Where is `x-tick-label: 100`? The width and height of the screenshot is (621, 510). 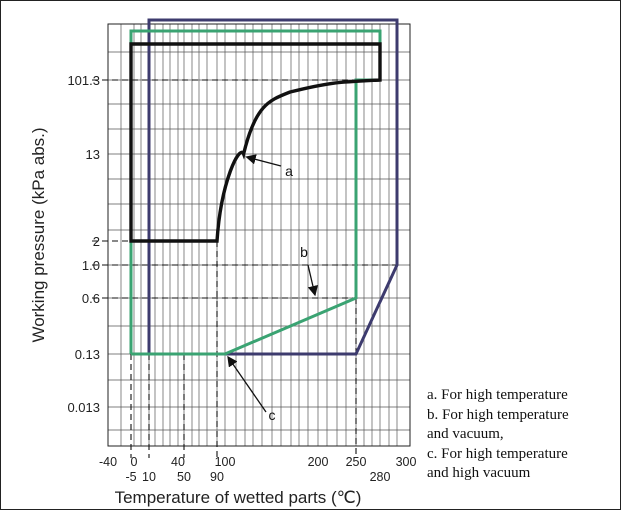 x-tick-label: 100 is located at coordinates (225, 462).